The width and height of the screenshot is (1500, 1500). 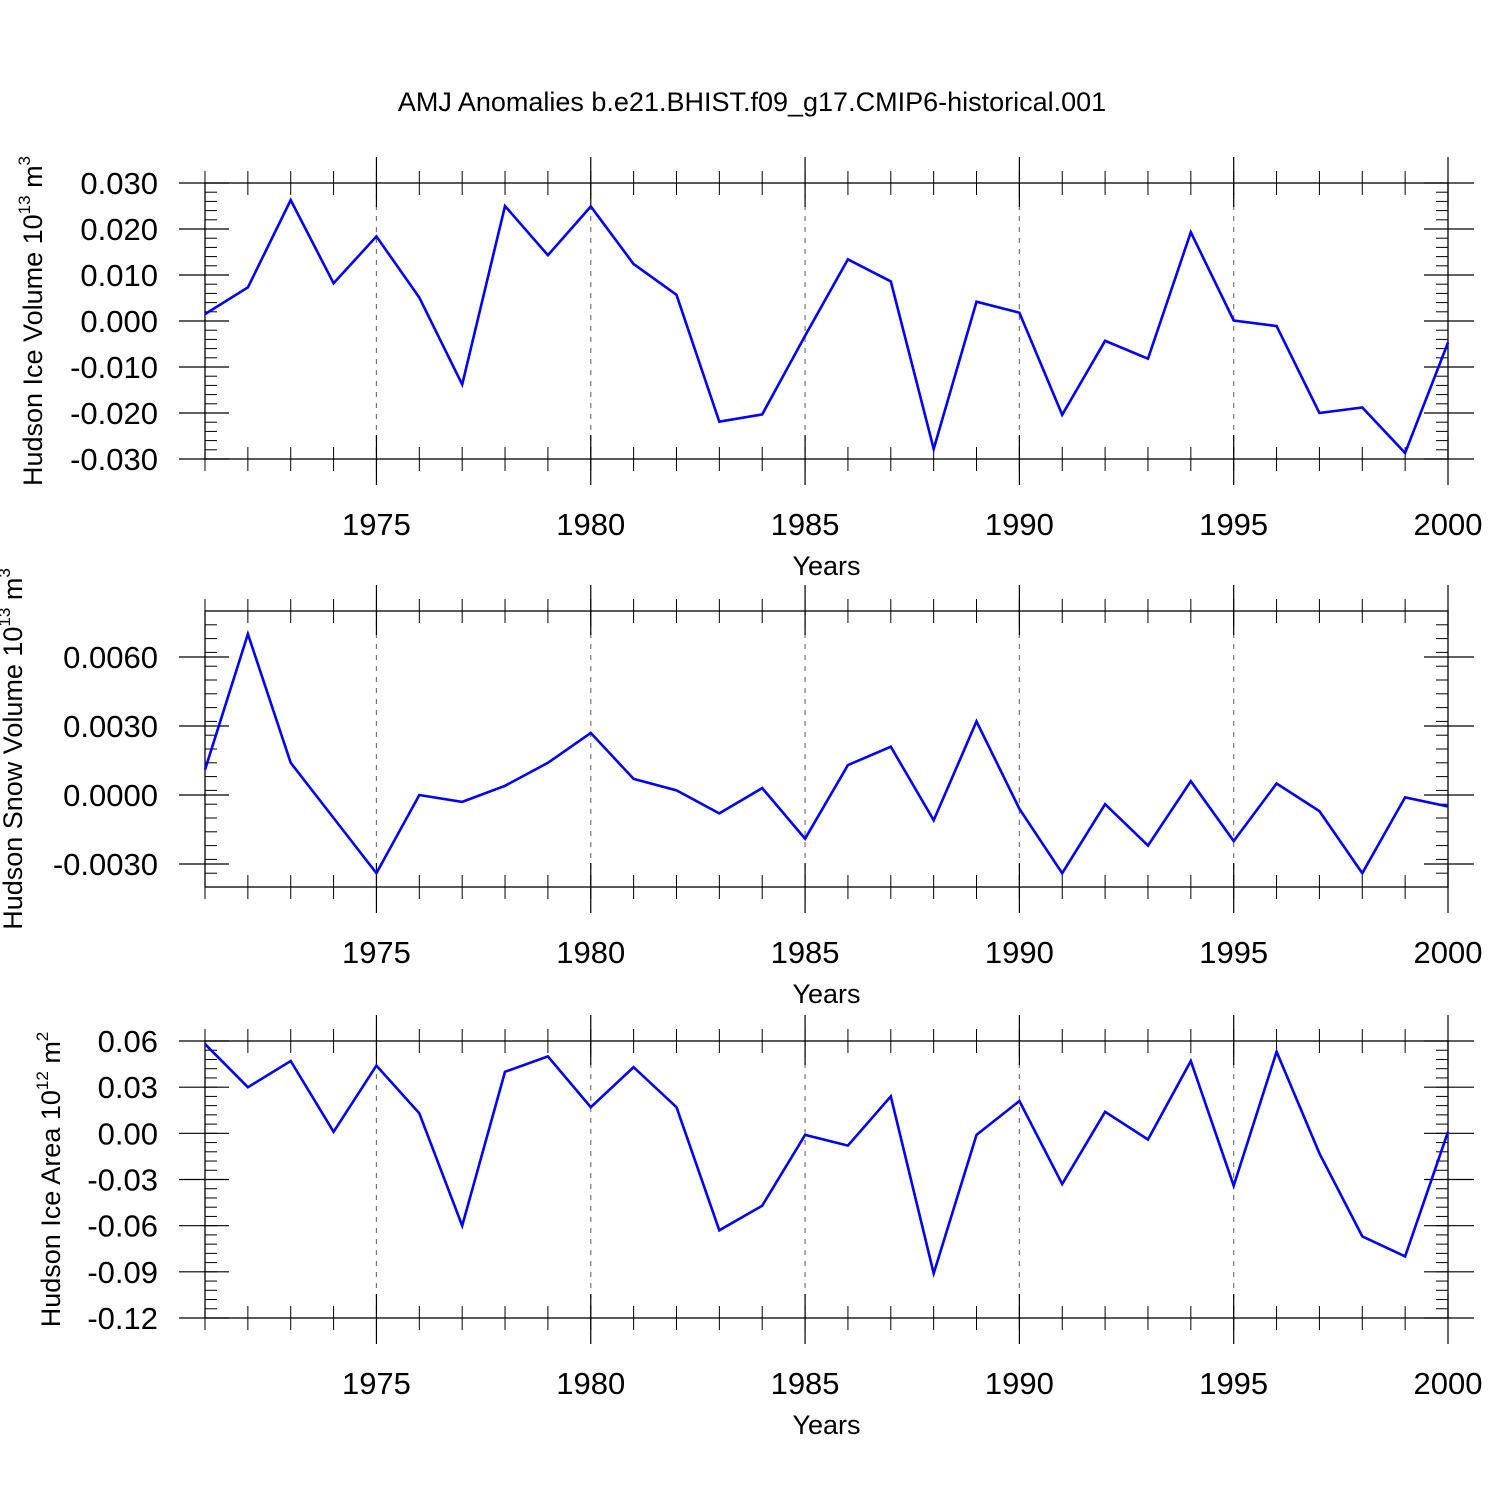 What do you see at coordinates (14, 778) in the screenshot?
I see `y-axis-title-part: Hudson Snow Volume 10` at bounding box center [14, 778].